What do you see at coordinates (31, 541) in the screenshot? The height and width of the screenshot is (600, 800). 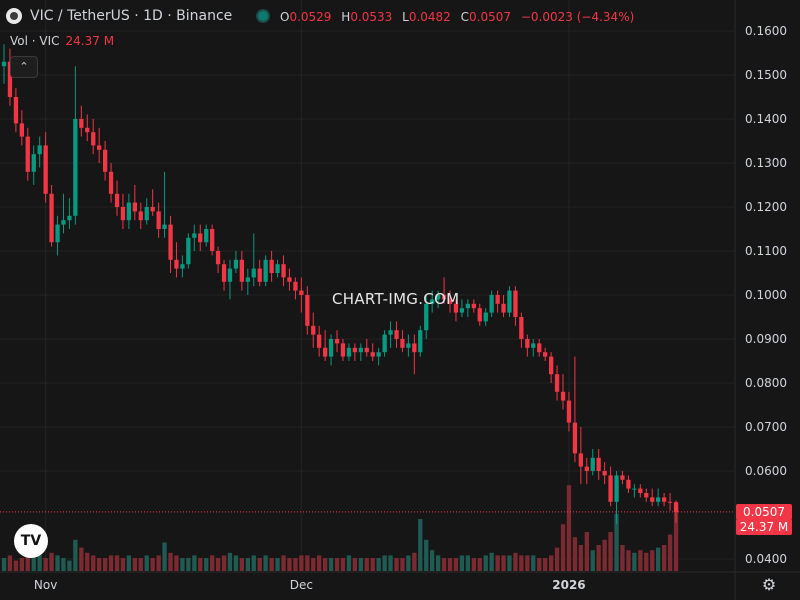 I see `tradingview-logo-icon: TV` at bounding box center [31, 541].